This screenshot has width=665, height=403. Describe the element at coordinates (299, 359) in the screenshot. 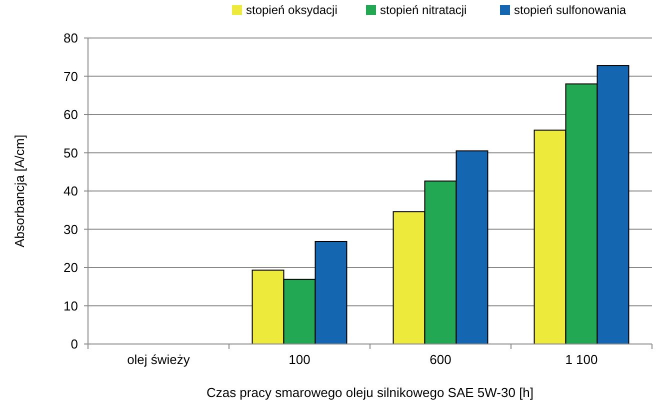

I see `x-tick-label: 100` at that location.